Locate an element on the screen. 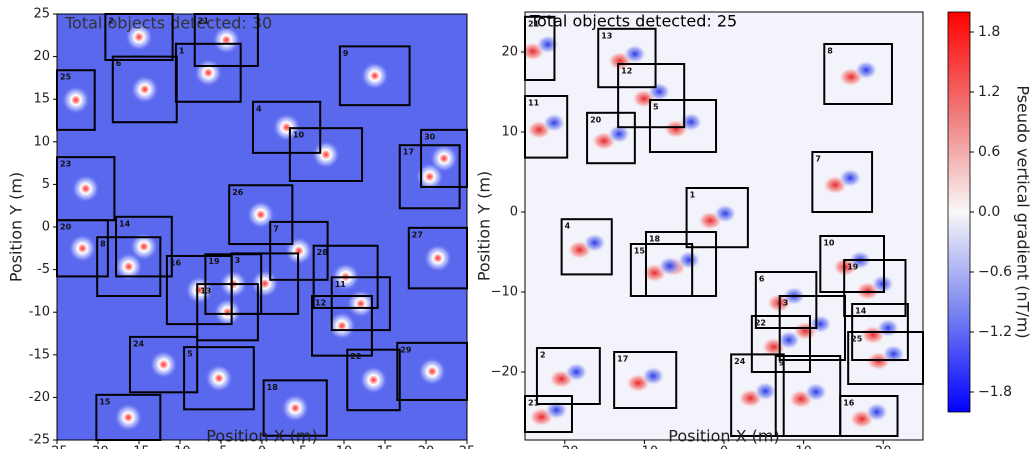  box-label: 5 is located at coordinates (656, 107).